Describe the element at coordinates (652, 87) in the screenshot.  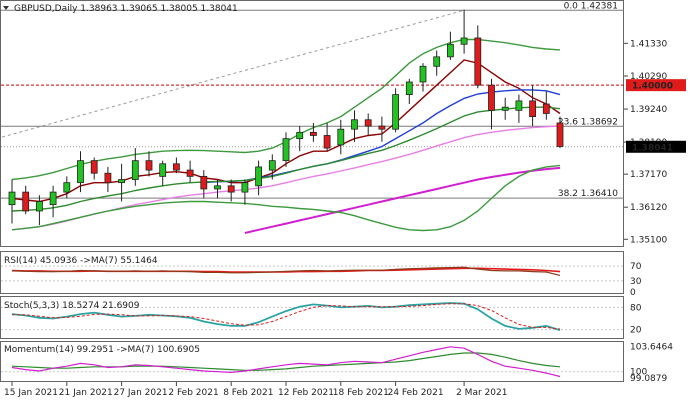
I see `price-tag-level-text: 1.40000` at that location.